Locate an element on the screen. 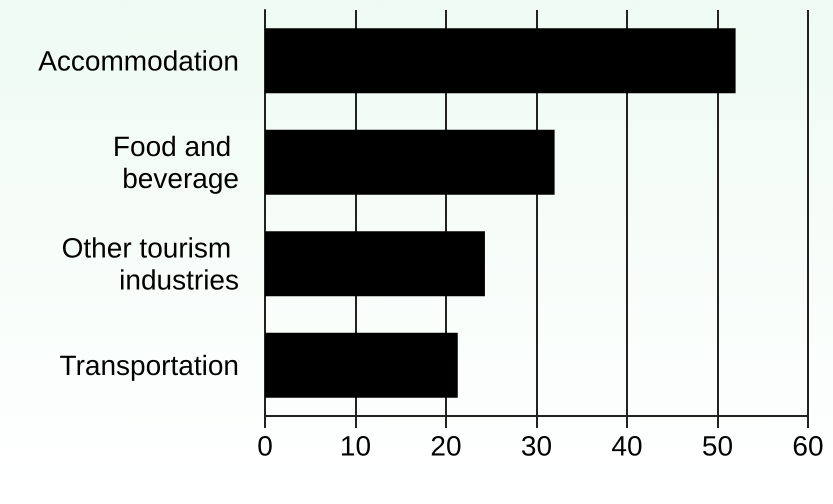 Image resolution: width=833 pixels, height=504 pixels. x-tick-label: 20 is located at coordinates (446, 446).